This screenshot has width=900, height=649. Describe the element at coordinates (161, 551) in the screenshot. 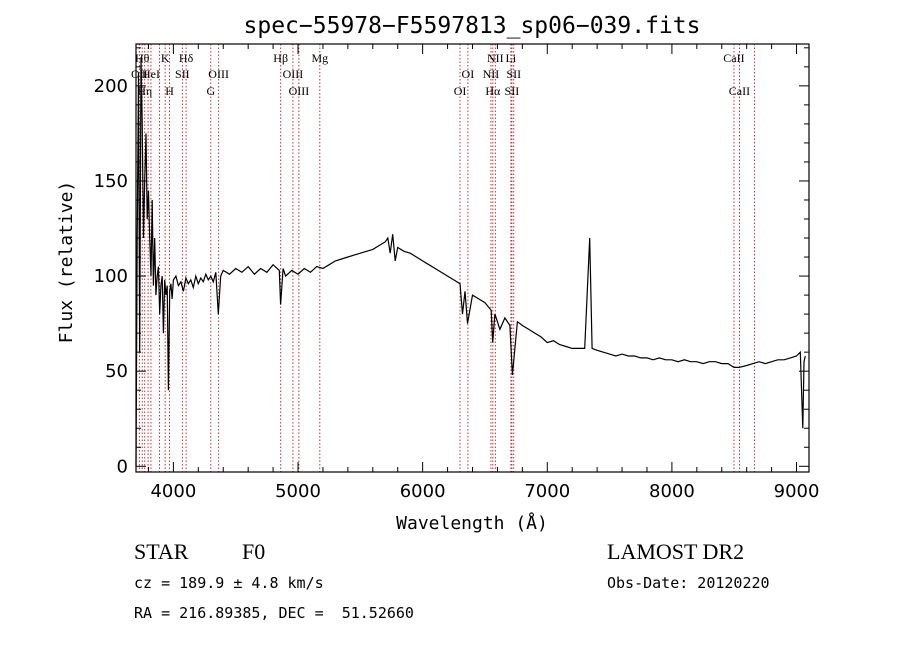

I see `object-class: STAR` at that location.